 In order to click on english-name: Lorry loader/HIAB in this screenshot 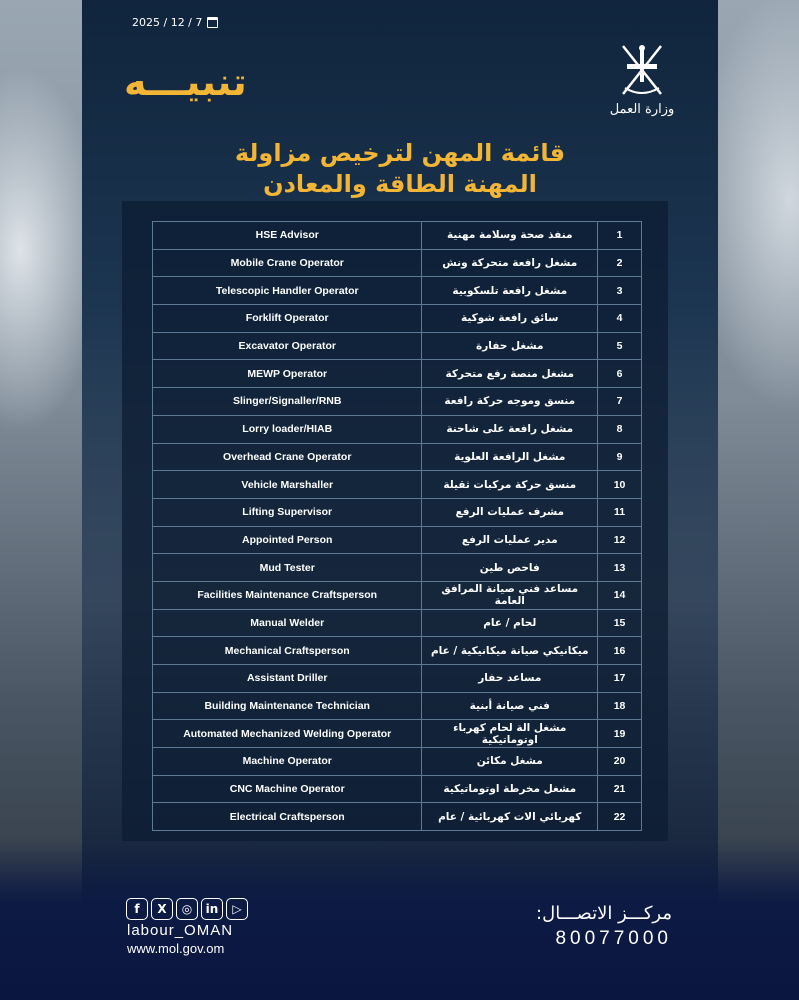, I will do `click(287, 429)`.